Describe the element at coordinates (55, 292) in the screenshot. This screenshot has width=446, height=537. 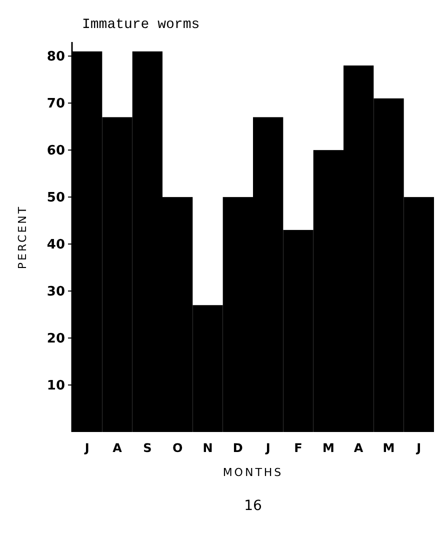
I see `y-tick-label: 30` at that location.